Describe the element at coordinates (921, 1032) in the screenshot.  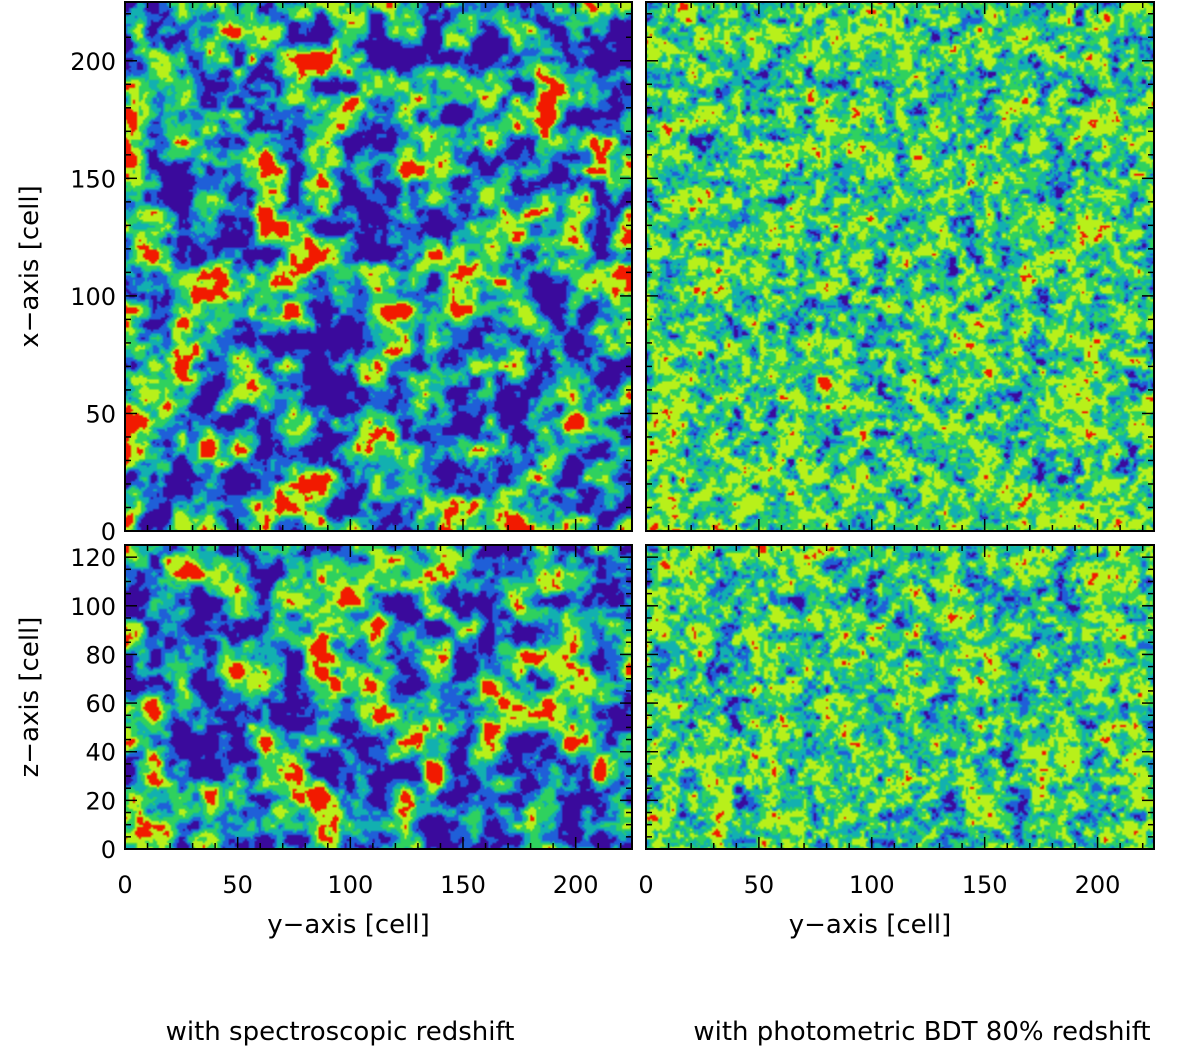
I see `caption-right: with photometric BDT 80% redshift` at that location.